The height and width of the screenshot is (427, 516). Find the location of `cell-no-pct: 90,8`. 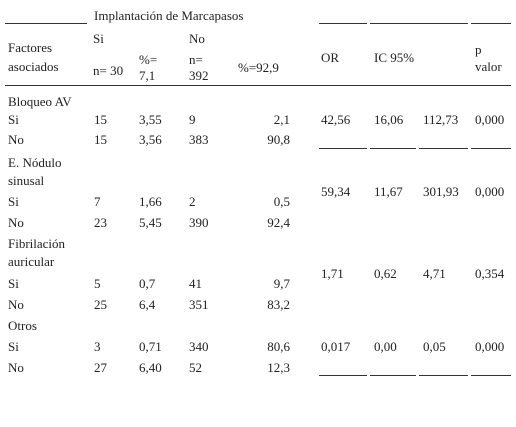

cell-no-pct: 90,8 is located at coordinates (278, 139).